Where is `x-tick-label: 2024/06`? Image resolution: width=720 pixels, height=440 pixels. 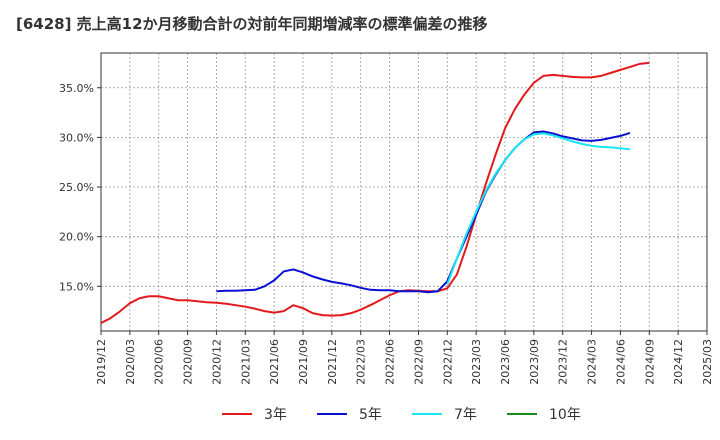
x-tick-label: 2024/06 is located at coordinates (620, 362).